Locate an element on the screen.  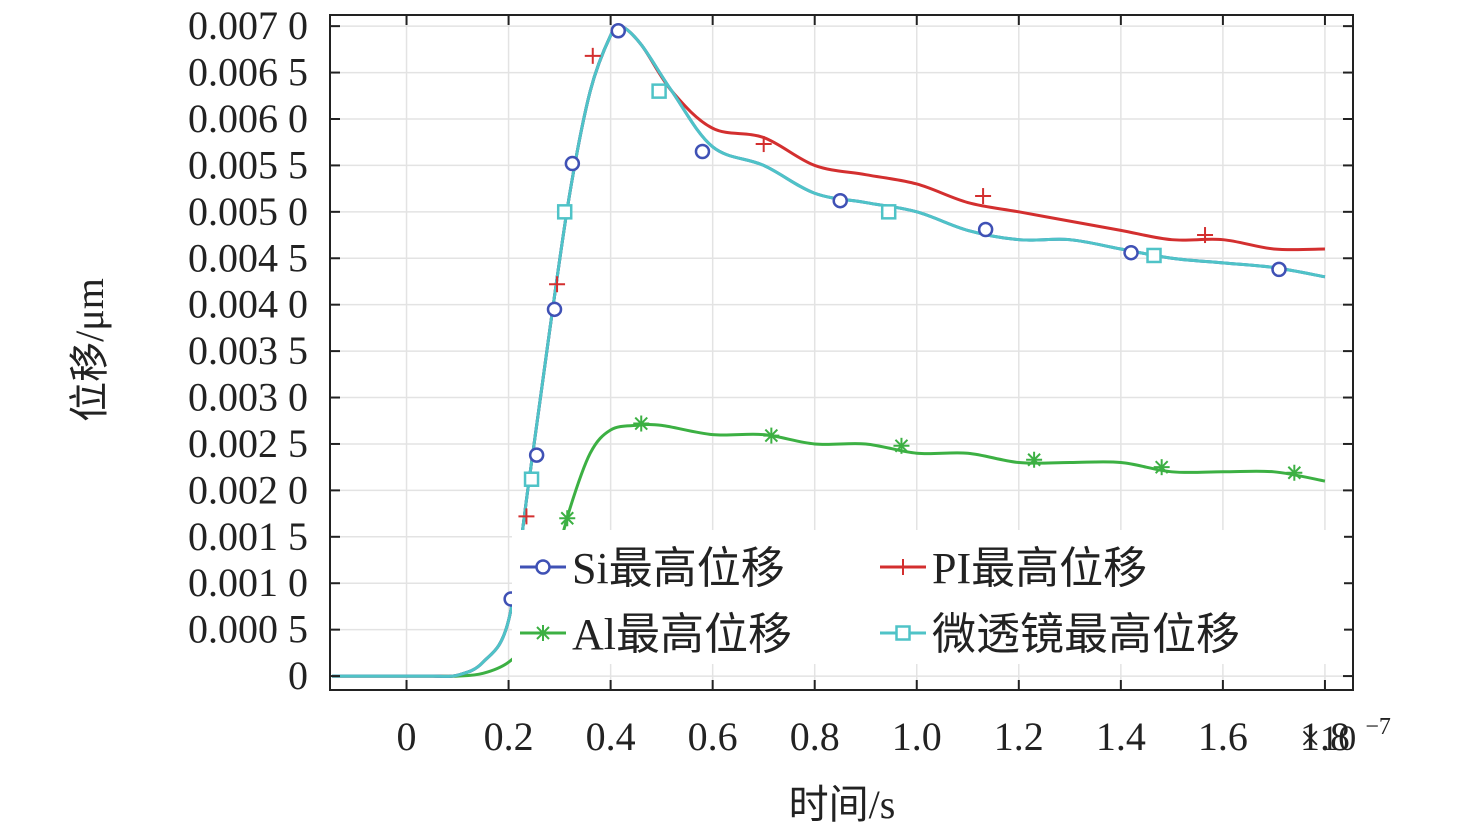
y-tick-label: 0.000 5 is located at coordinates (248, 629).